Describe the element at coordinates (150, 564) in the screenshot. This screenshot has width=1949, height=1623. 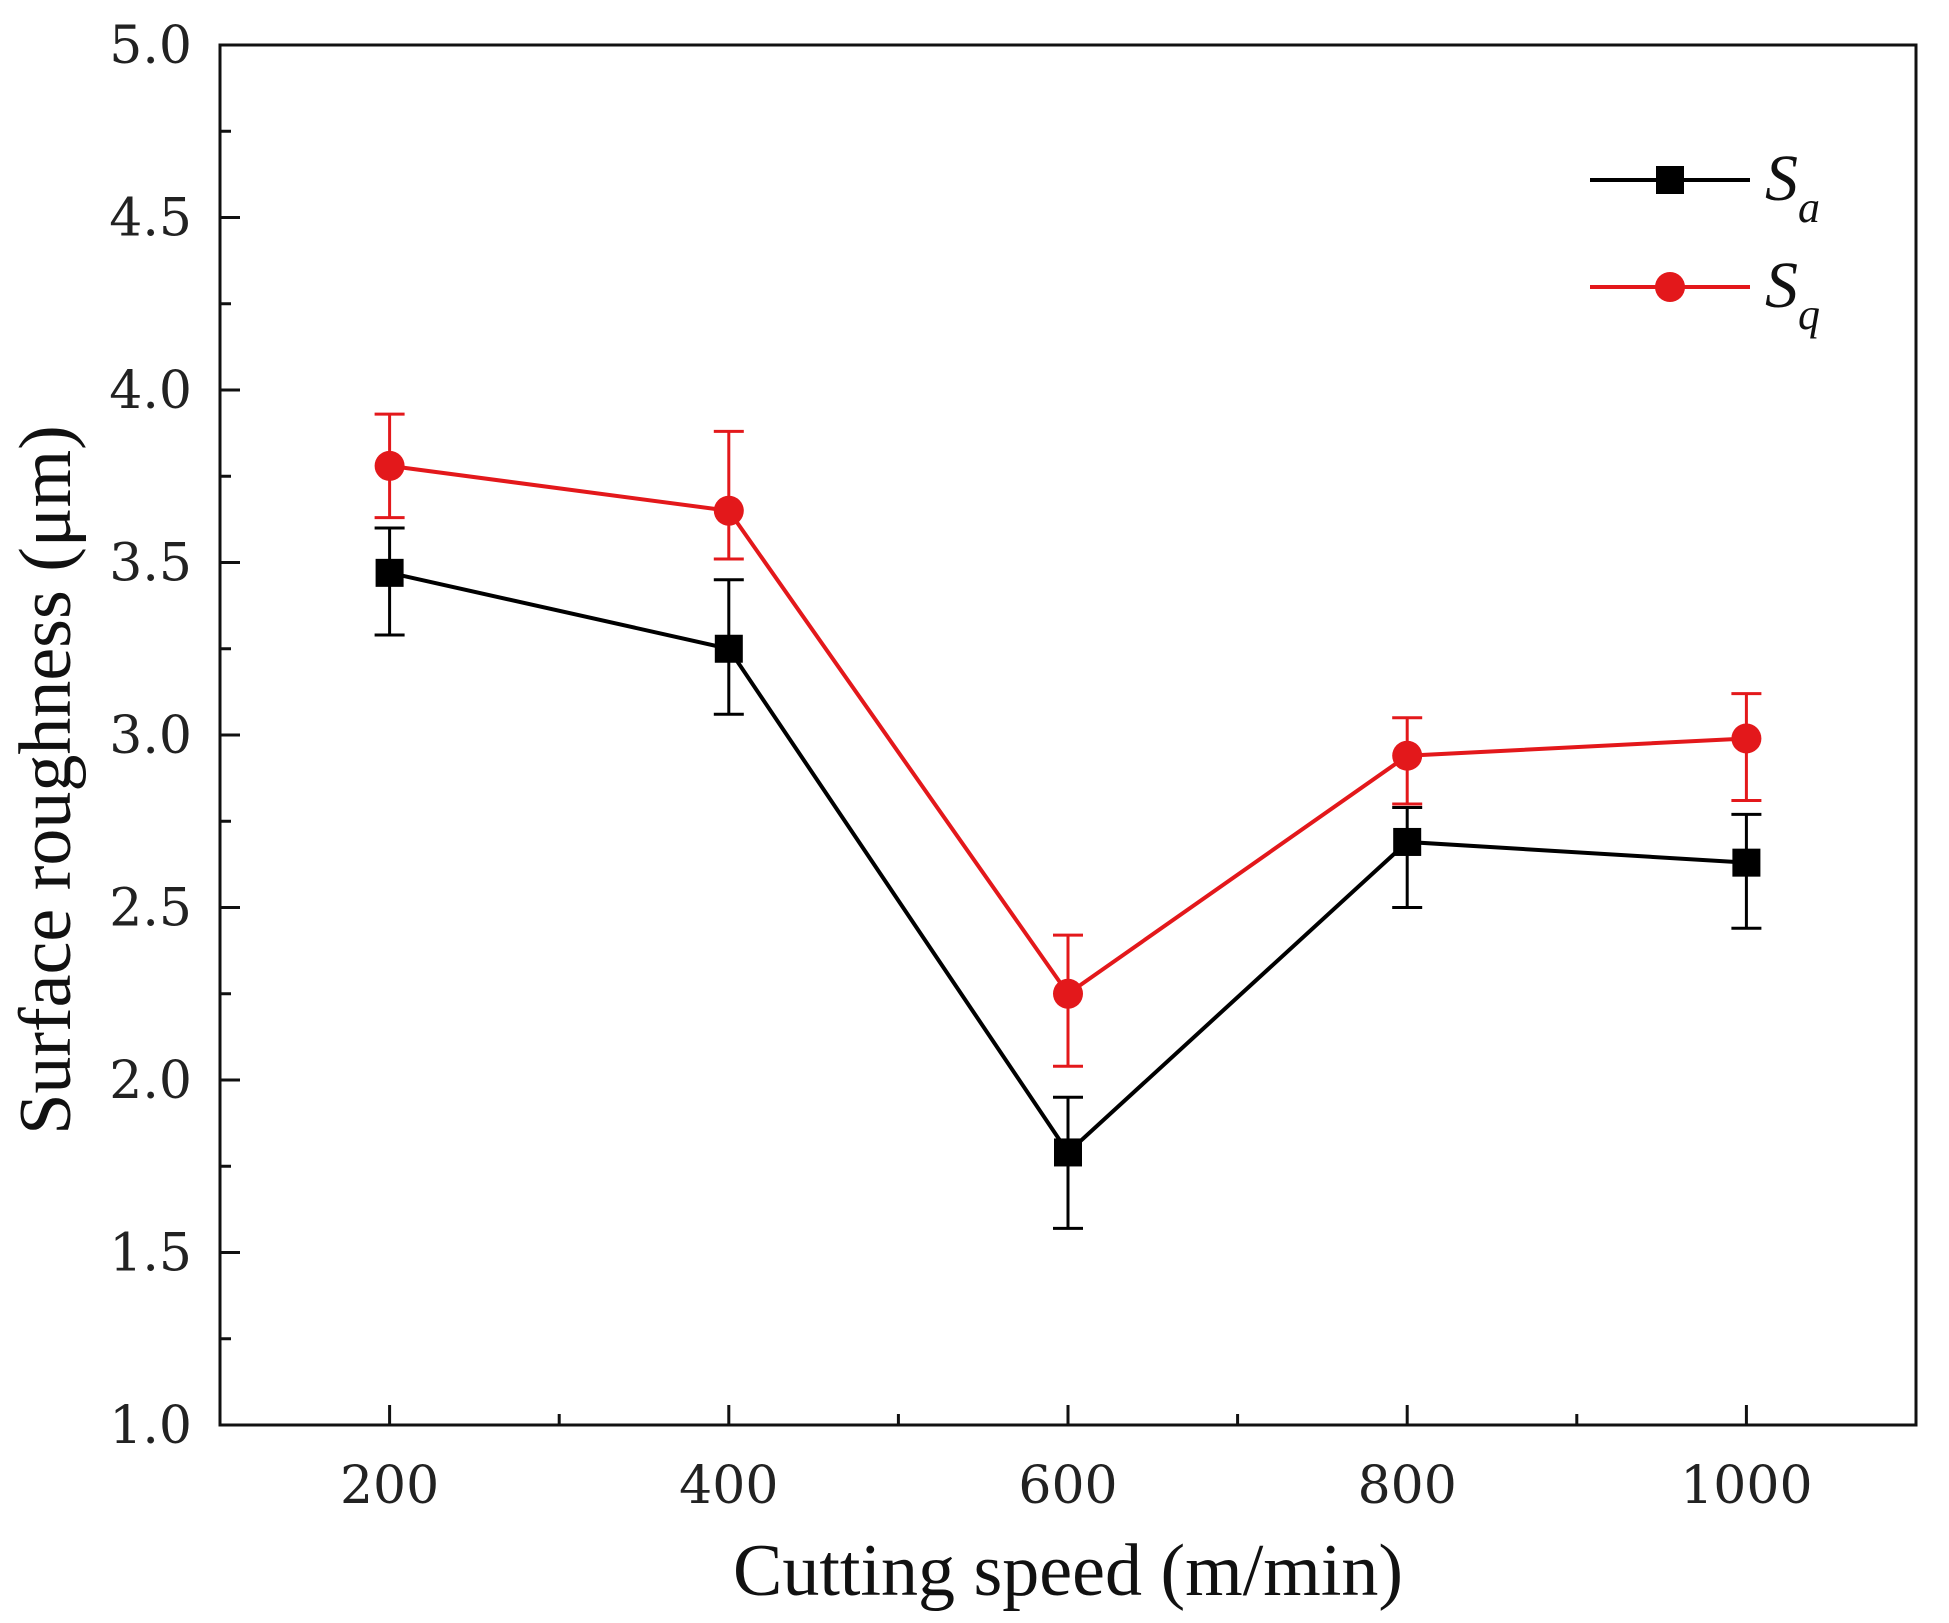
I see `y-tick-label: 3.5` at that location.